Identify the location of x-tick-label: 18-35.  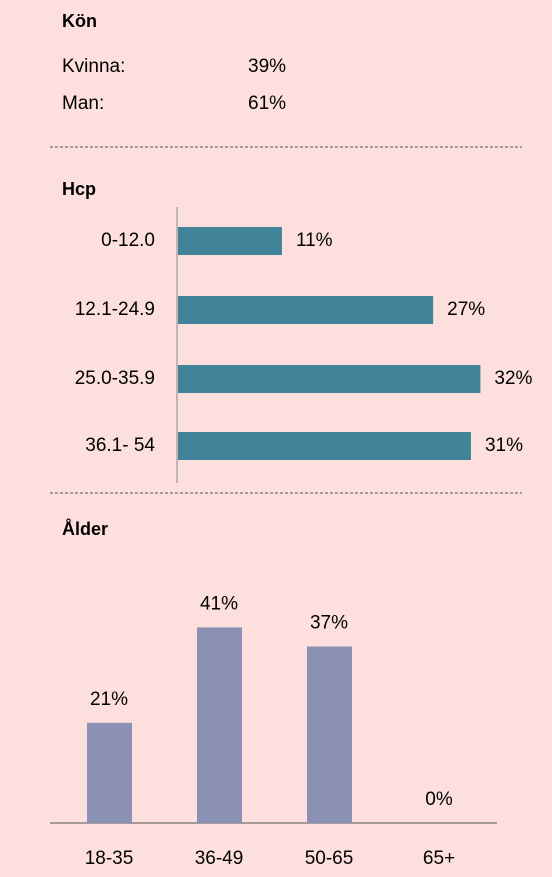
(109, 858).